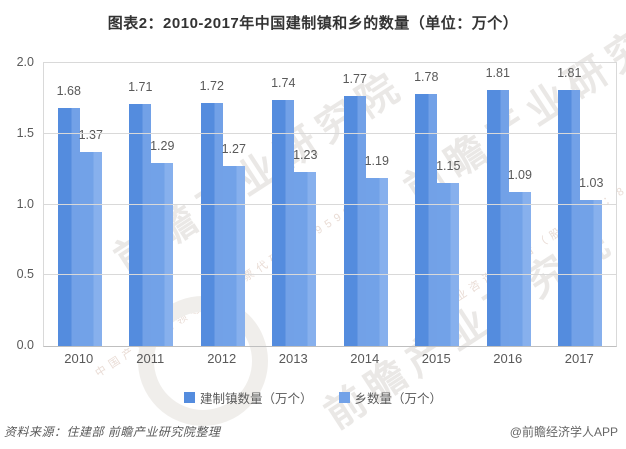 The image size is (626, 449). Describe the element at coordinates (591, 183) in the screenshot. I see `bar-value-label: 1.03` at that location.